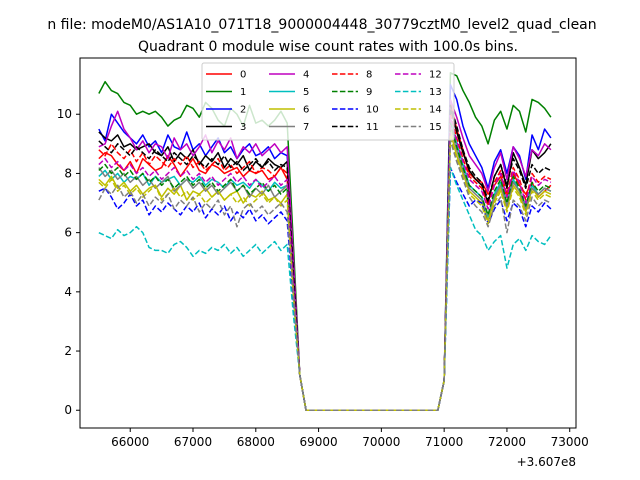 Image resolution: width=640 pixels, height=480 pixels. Describe the element at coordinates (68, 410) in the screenshot. I see `y-tick-label: 0` at that location.